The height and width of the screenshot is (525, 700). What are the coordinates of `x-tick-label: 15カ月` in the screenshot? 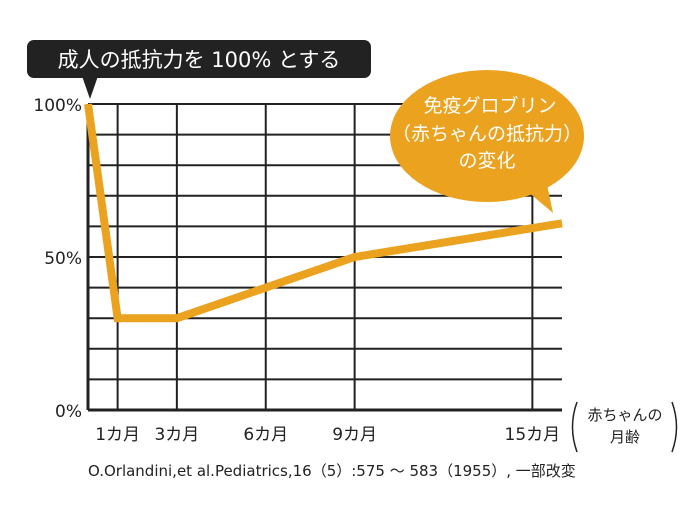 It's located at (533, 435).